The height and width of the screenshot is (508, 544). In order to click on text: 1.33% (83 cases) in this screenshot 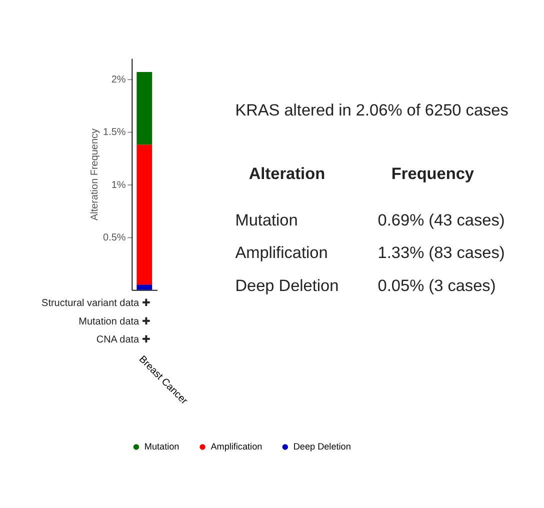, I will do `click(441, 253)`.